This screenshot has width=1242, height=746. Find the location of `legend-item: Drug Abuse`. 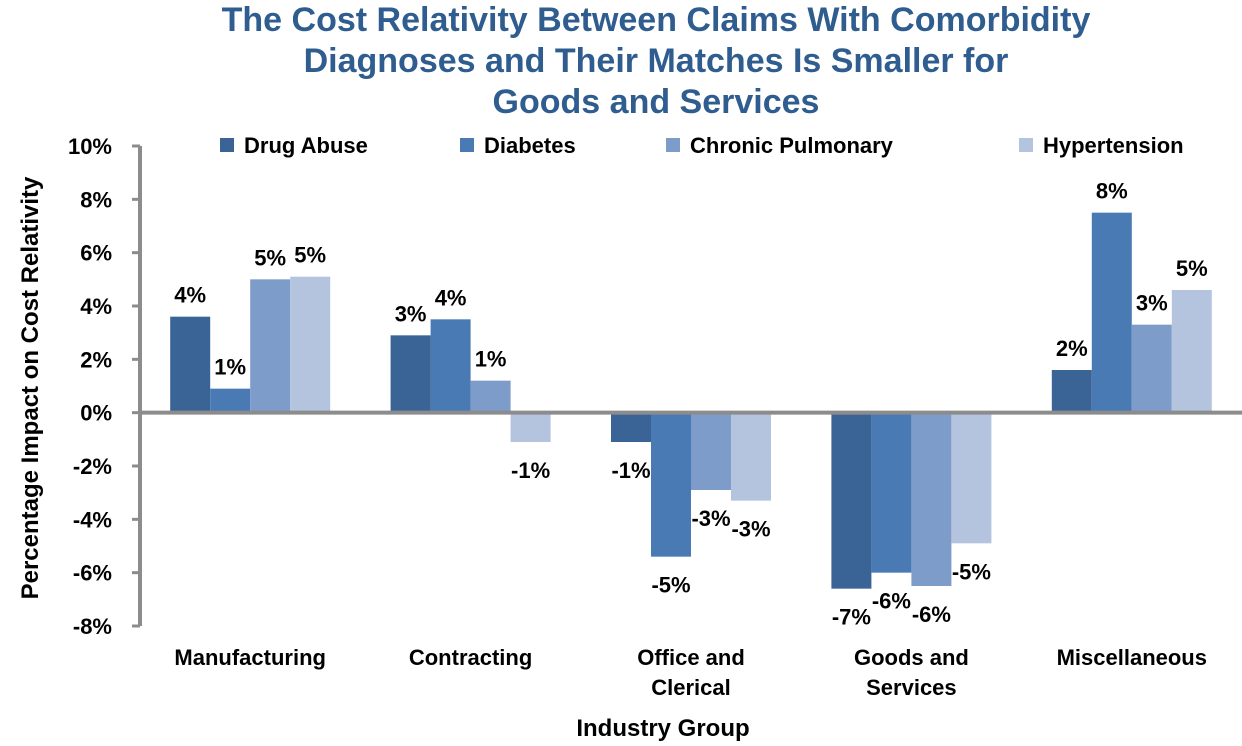

legend-item: Drug Abuse is located at coordinates (294, 145).